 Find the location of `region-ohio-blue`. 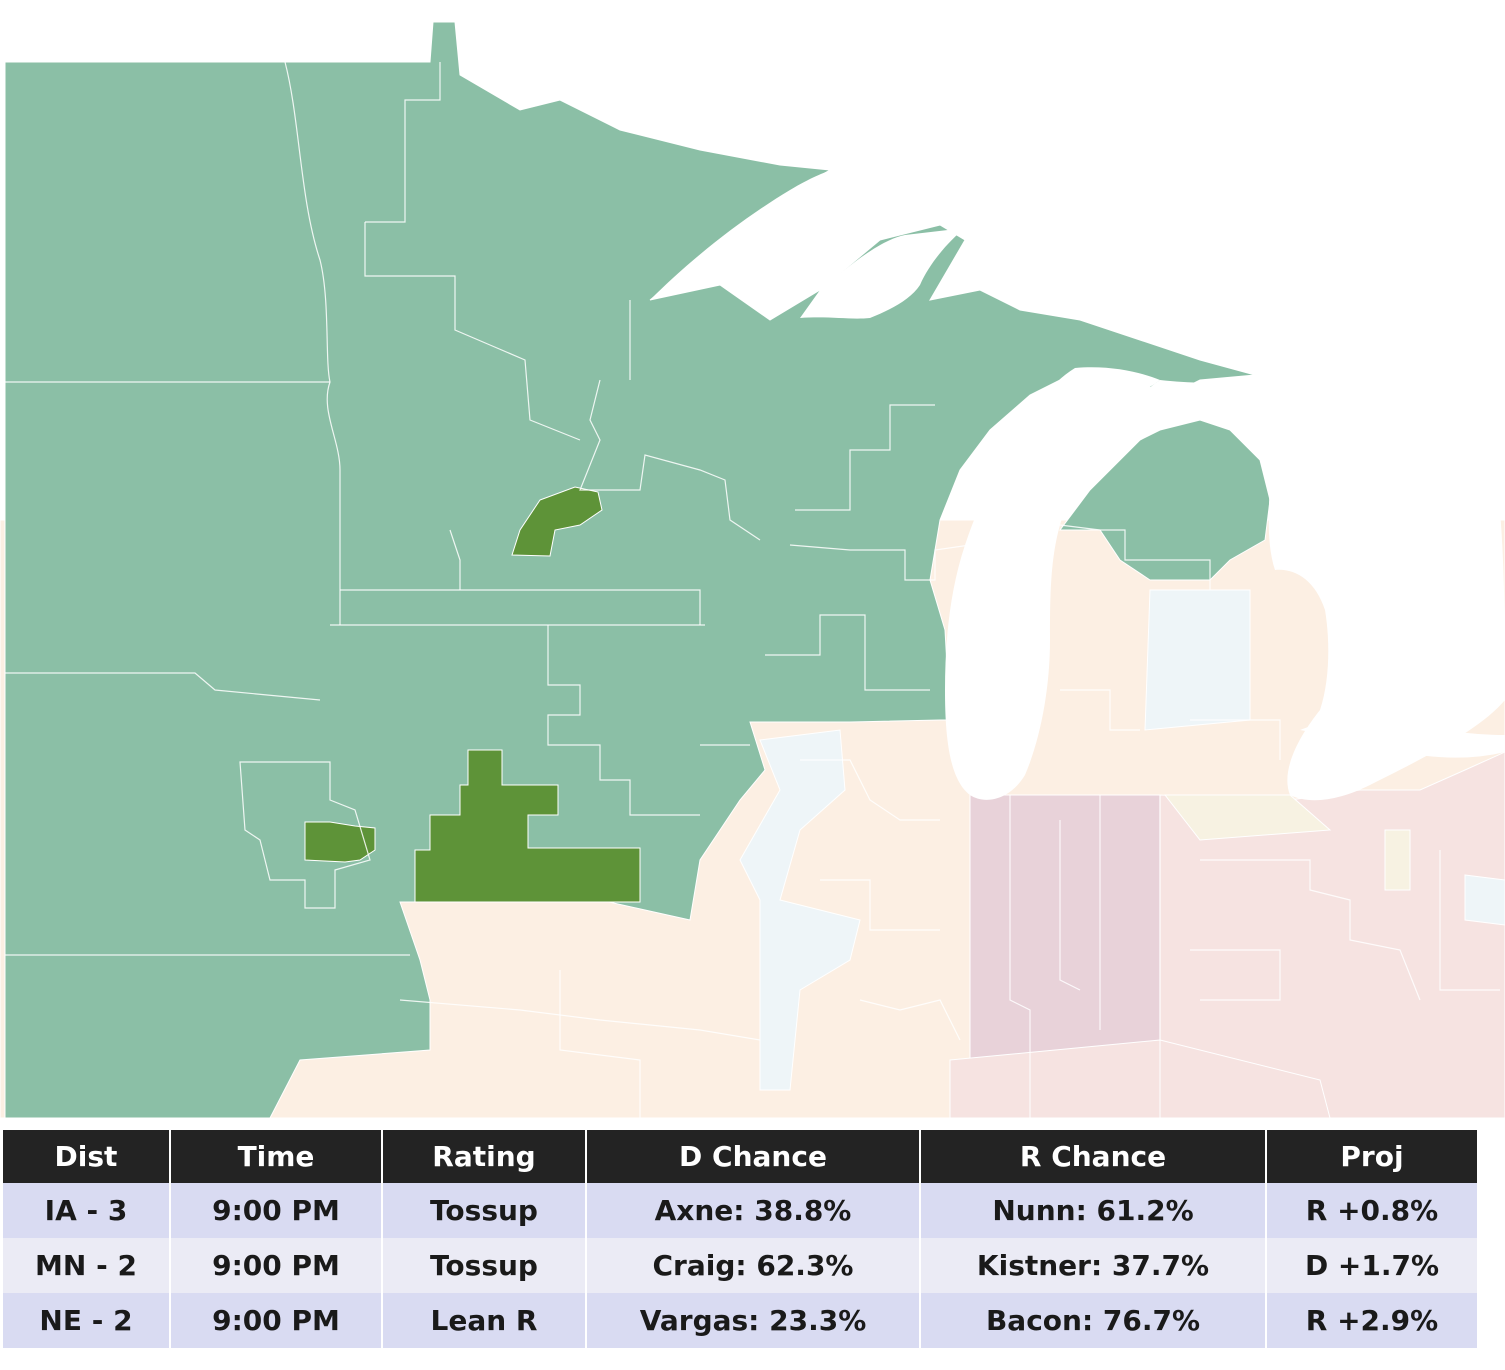

region-ohio-blue is located at coordinates (1484, 900).